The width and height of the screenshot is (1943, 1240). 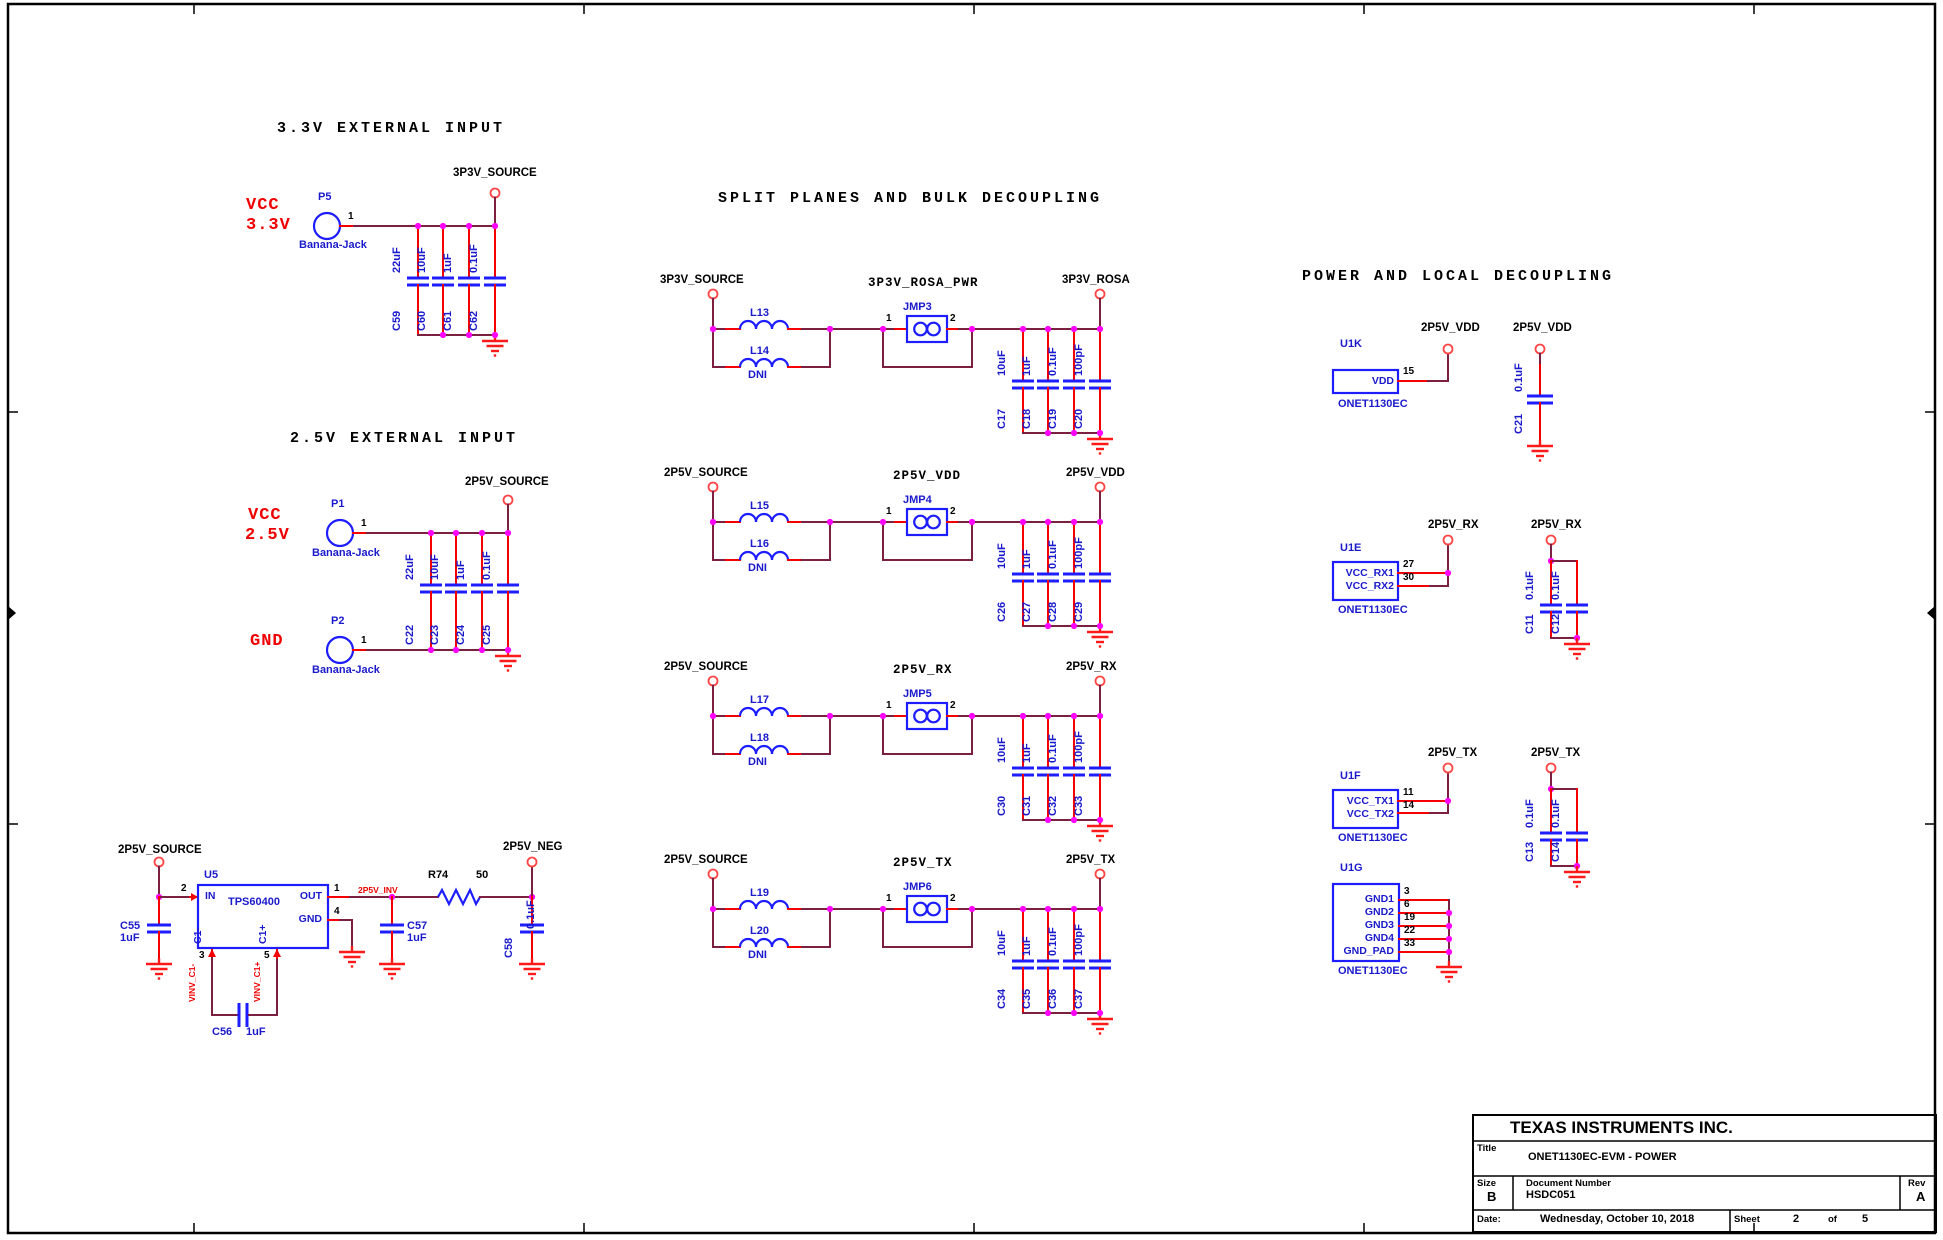 I want to click on section-title: 3.3V EXTERNAL INPUT, so click(x=391, y=128).